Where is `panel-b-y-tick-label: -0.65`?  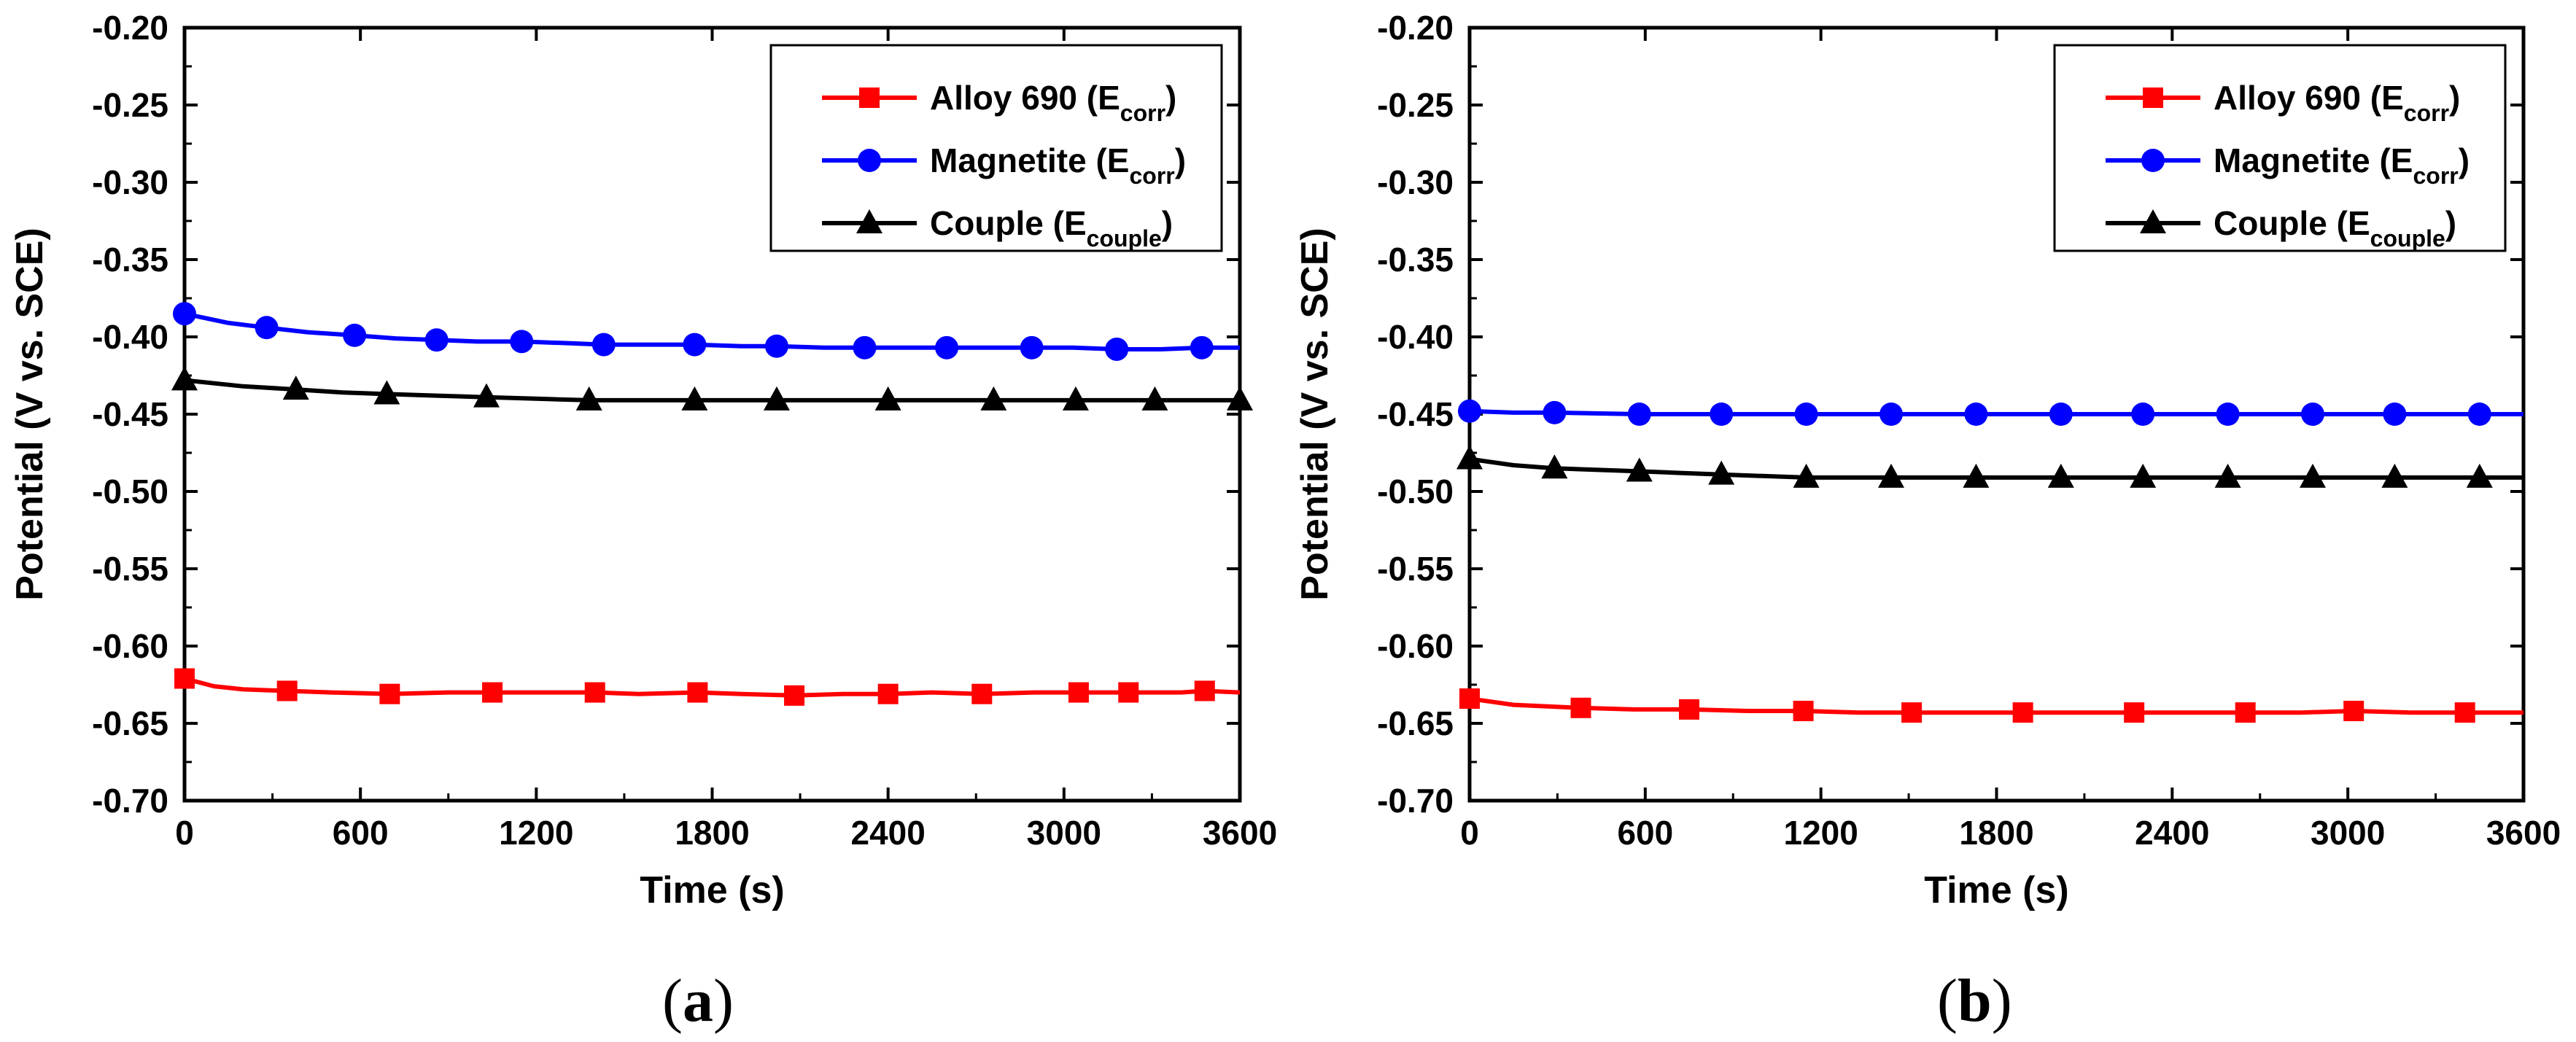 panel-b-y-tick-label: -0.65 is located at coordinates (1416, 723).